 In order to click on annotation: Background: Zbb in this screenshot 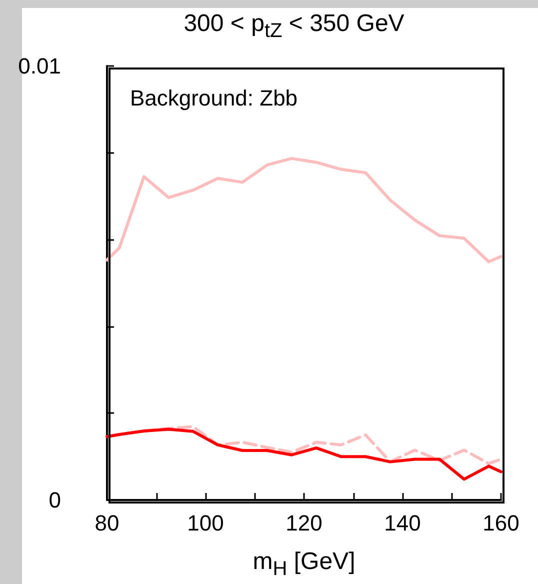, I will do `click(214, 98)`.